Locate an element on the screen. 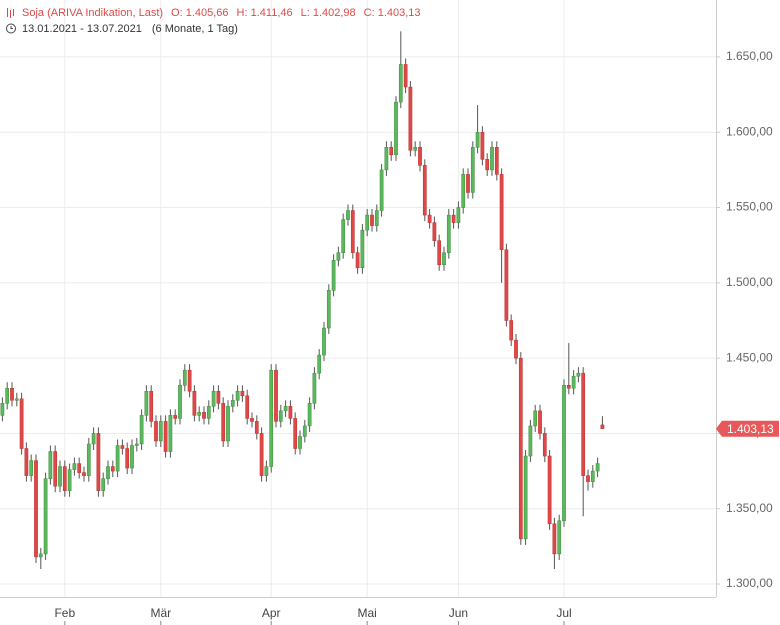 The height and width of the screenshot is (625, 780). last-price-label: 1.403,13 is located at coordinates (750, 429).